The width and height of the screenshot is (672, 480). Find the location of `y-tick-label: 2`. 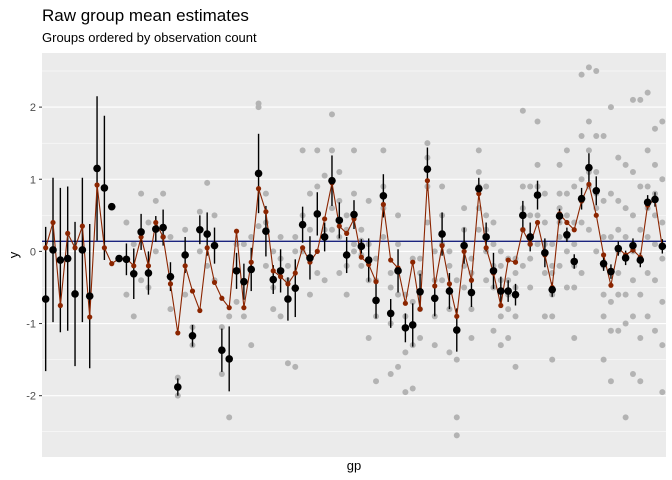

y-tick-label: 2 is located at coordinates (33, 108).